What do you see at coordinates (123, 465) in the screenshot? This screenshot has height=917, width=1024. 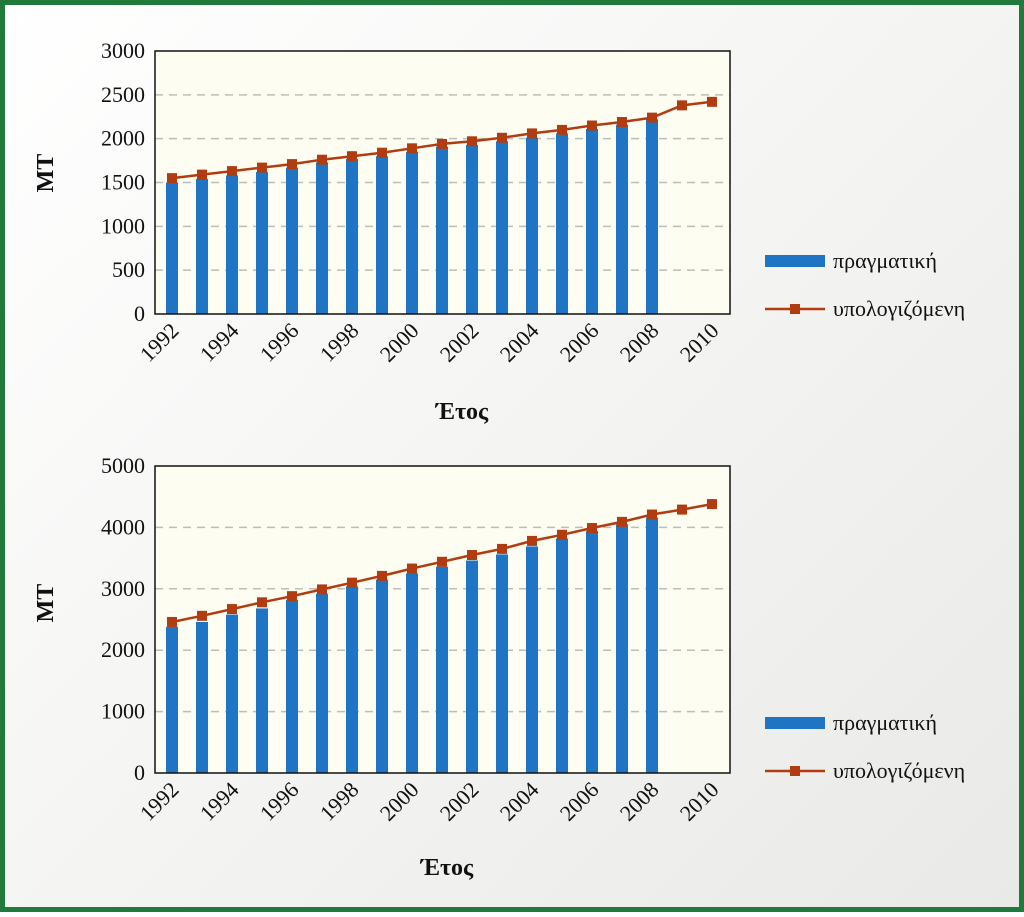 I see `y-tick-label: 5000` at bounding box center [123, 465].